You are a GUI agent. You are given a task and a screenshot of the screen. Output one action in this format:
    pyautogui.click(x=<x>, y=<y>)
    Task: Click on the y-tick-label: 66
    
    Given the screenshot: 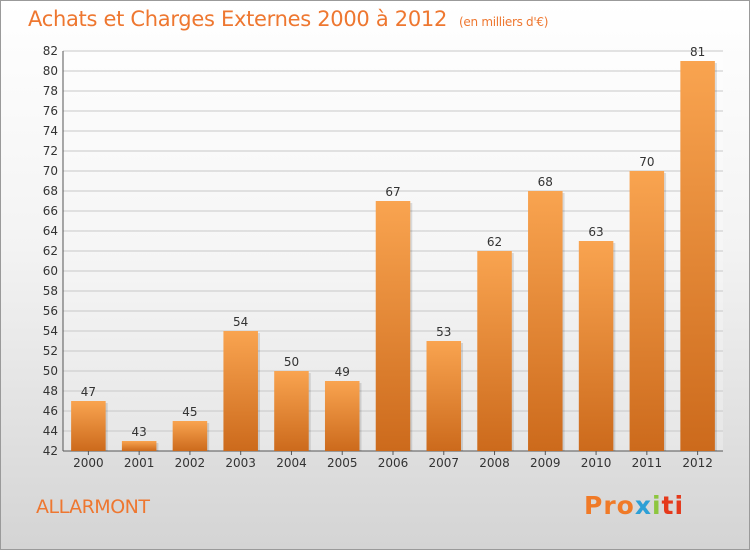 What is the action you would take?
    pyautogui.click(x=50, y=211)
    